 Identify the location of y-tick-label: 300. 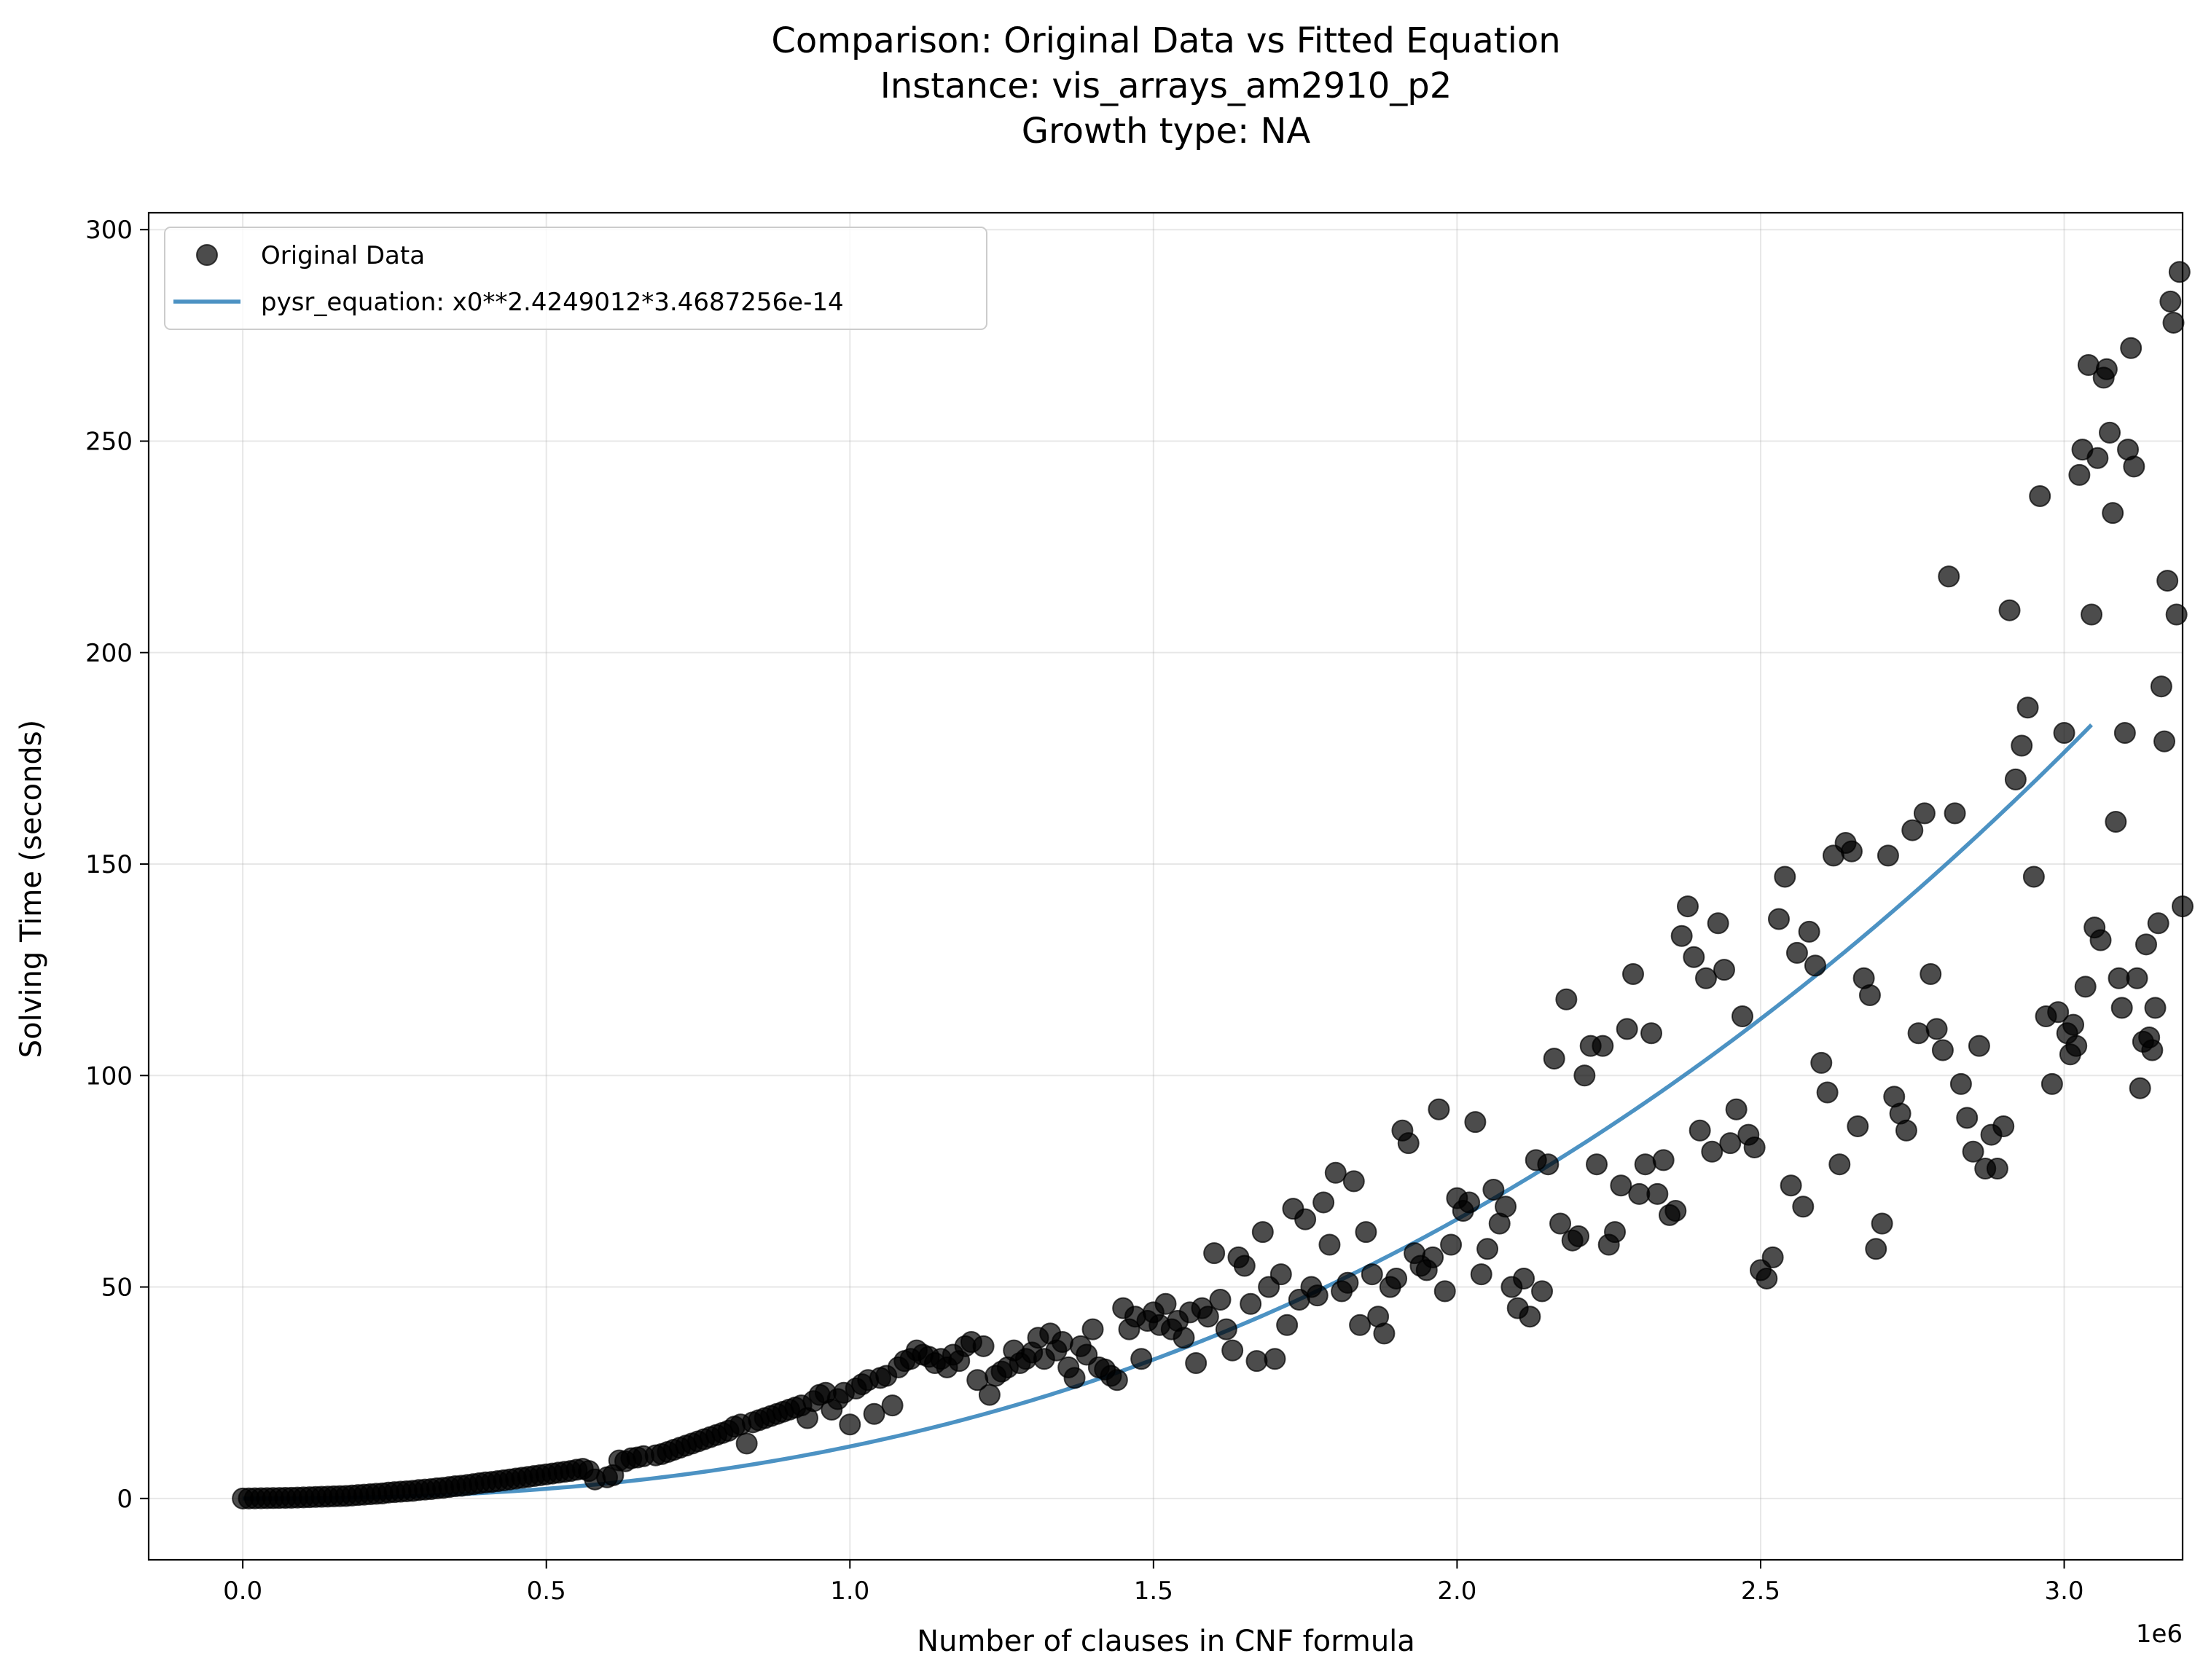
(109, 231).